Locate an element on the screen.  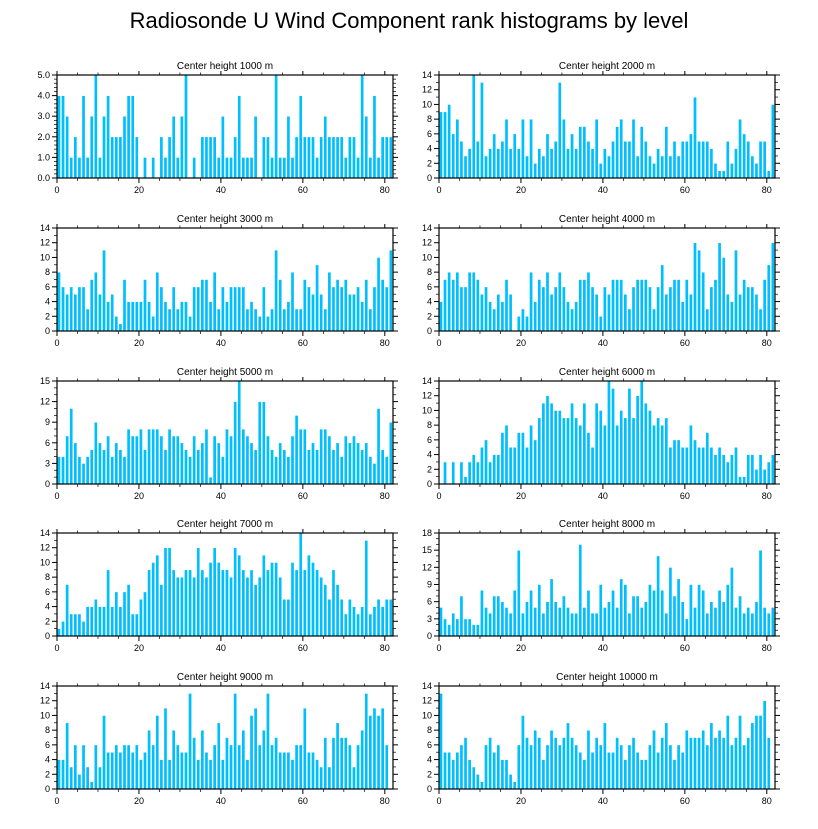
histogram-panel-6: Center height 6000 m 0 20 40 60 80 0 2 4 6 8 10 12 14 is located at coordinates (601, 434).